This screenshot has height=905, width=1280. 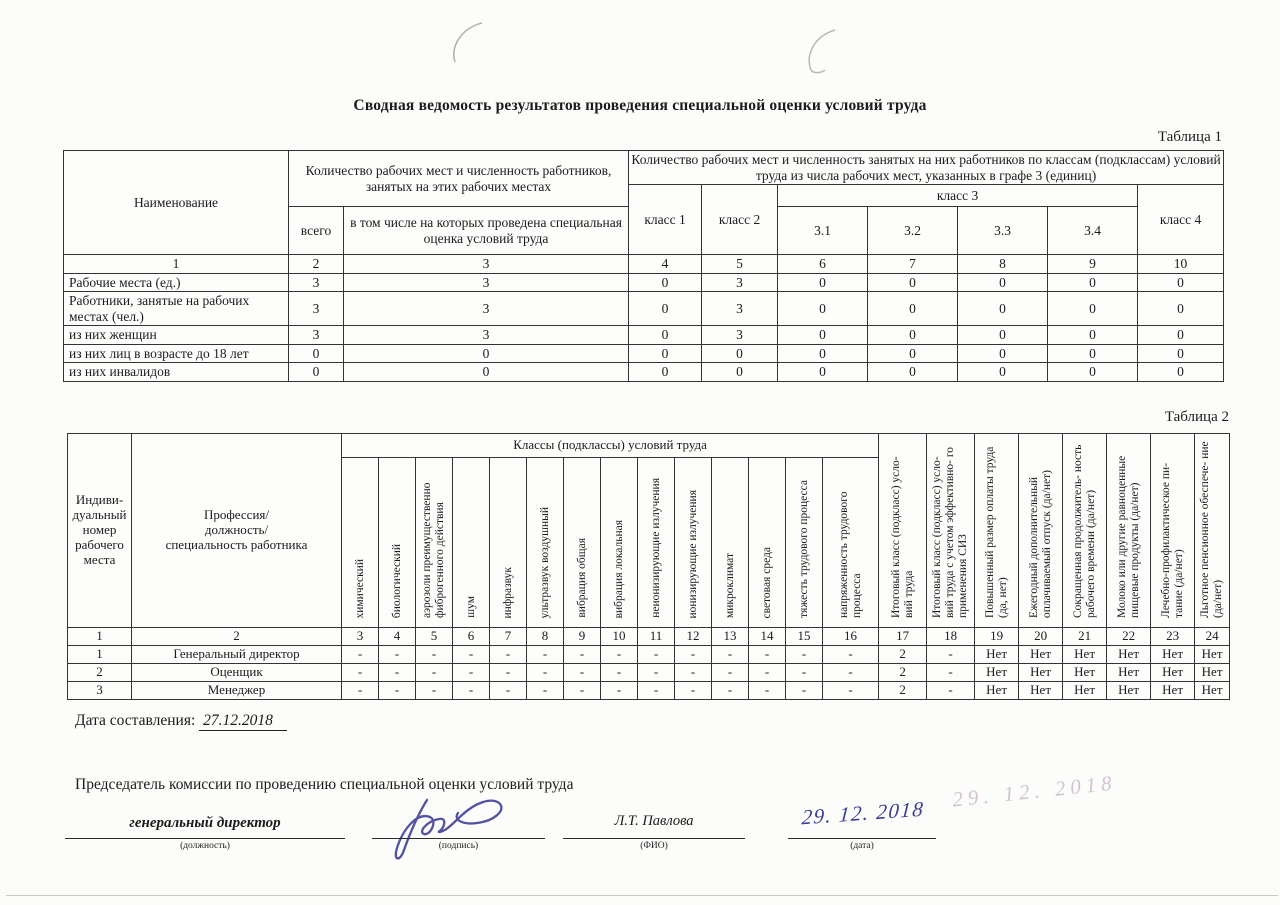 I want to click on t1-numbering-row: 1 2 3 4 5 6 7 8 9 10, so click(x=644, y=264).